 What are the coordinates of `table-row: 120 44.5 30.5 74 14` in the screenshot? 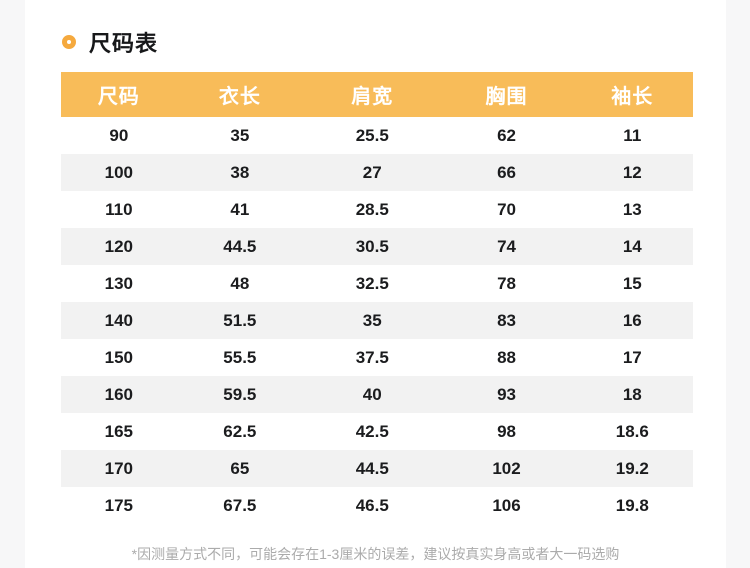 It's located at (377, 246).